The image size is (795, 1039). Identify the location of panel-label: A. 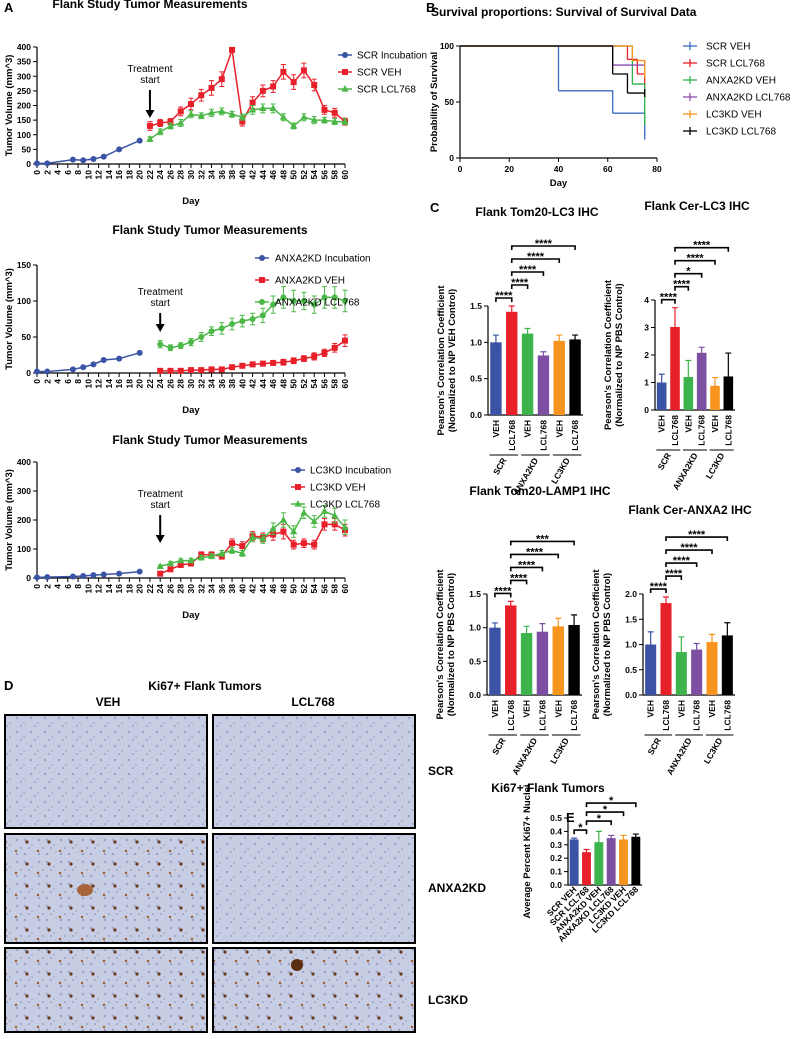
(9, 7).